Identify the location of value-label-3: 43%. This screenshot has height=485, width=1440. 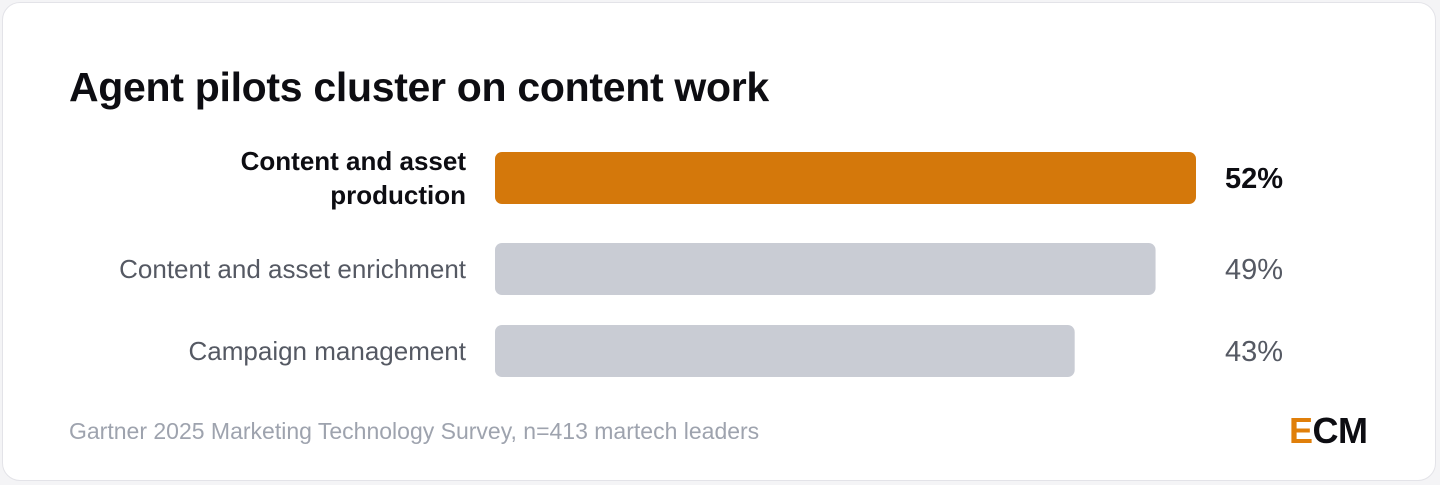
(1254, 352).